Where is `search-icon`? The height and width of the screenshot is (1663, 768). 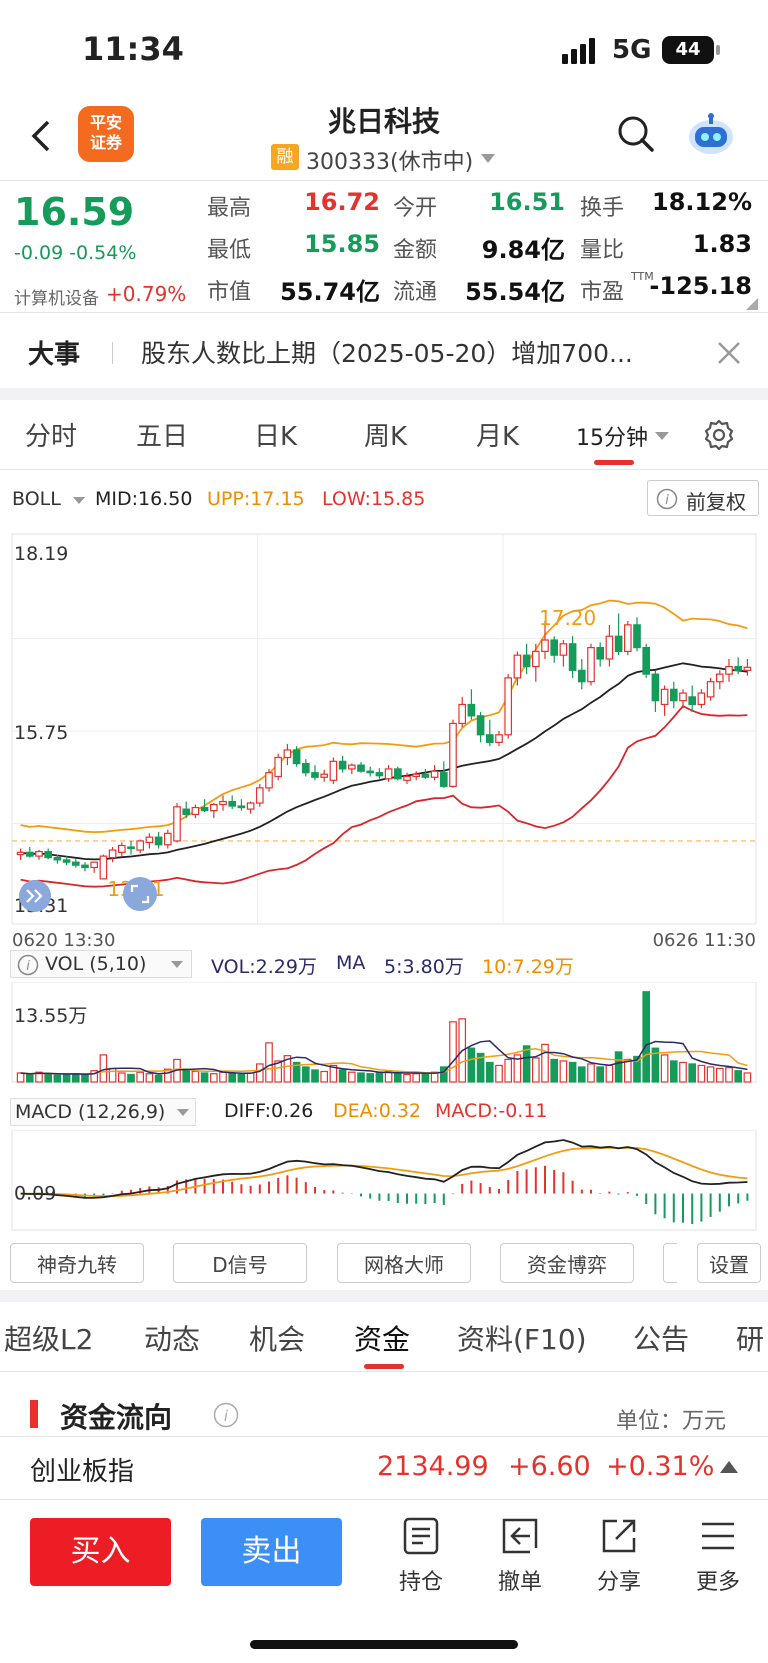
search-icon is located at coordinates (636, 134).